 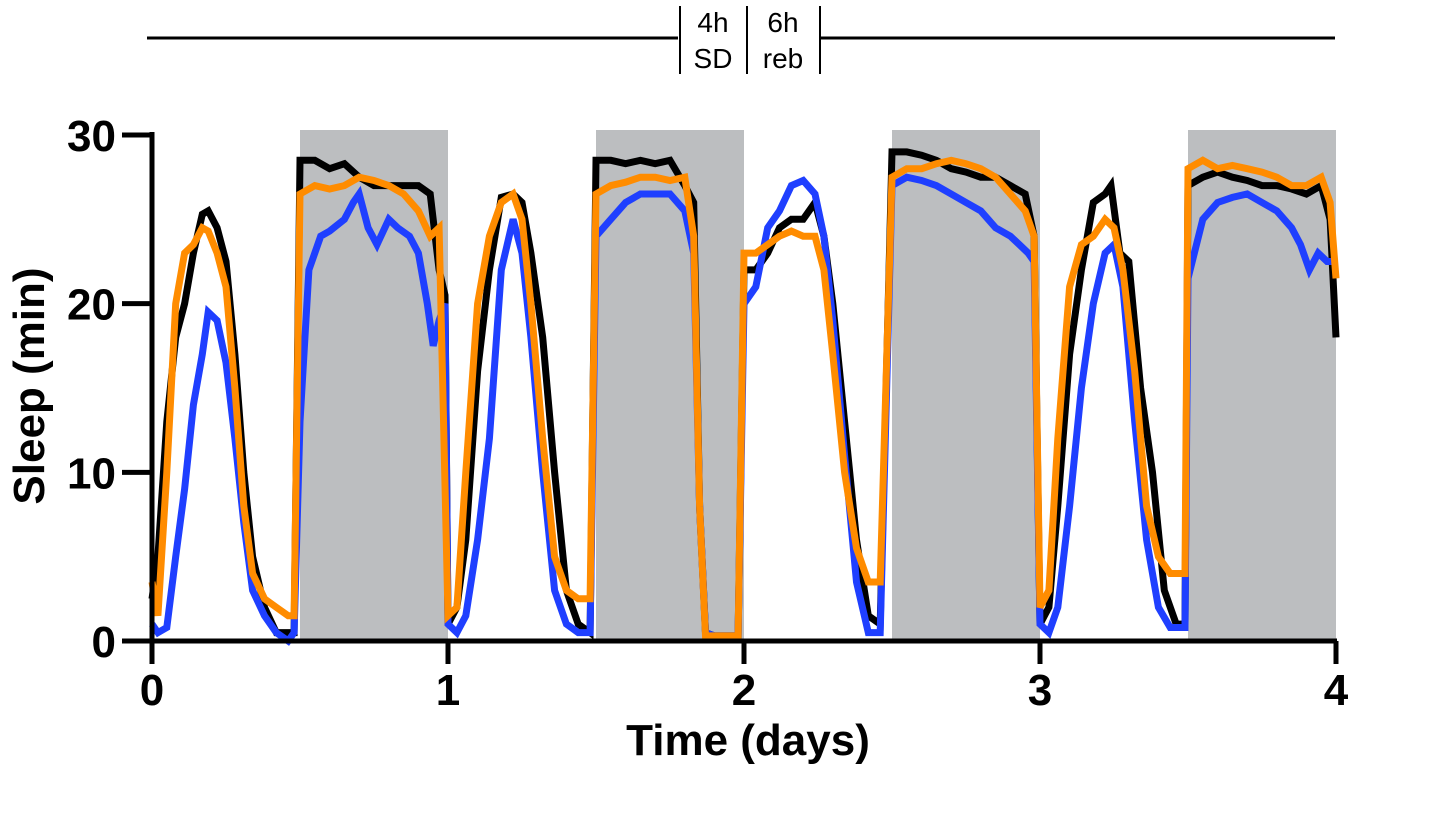 What do you see at coordinates (91, 136) in the screenshot?
I see `y-tick-label-30: 30` at bounding box center [91, 136].